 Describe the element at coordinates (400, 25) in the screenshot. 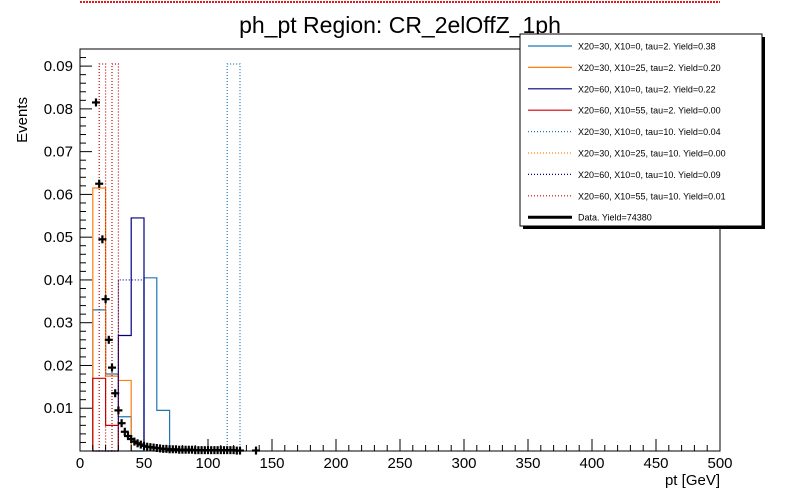

I see `chart-title: ph_pt Region: CR_2elOffZ_1ph` at that location.